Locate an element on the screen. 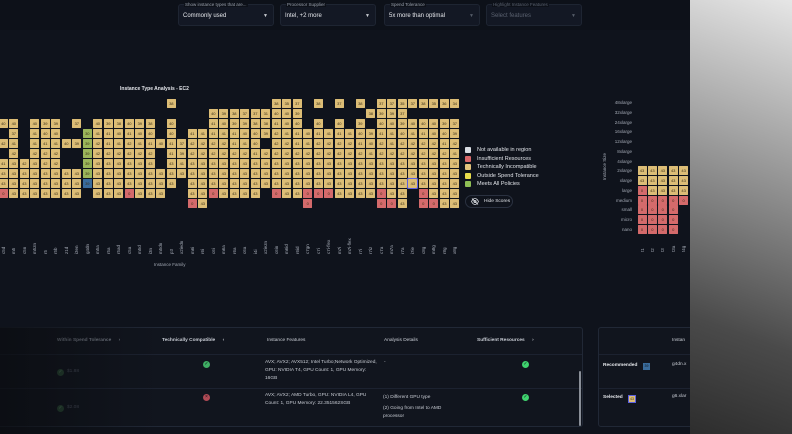  spend-tolerance-dropdown: Spend Tolerance 5x more than optimal ▼ is located at coordinates (432, 14).